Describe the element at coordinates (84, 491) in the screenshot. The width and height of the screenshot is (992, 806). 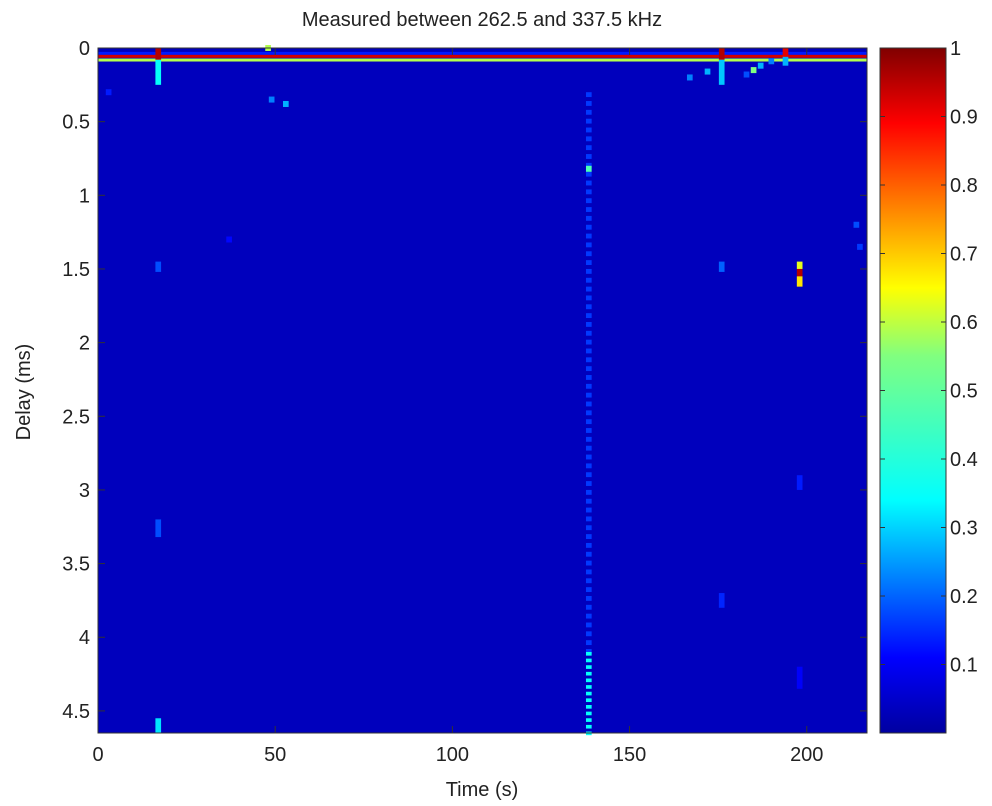
I see `y-tick-label: 3` at that location.